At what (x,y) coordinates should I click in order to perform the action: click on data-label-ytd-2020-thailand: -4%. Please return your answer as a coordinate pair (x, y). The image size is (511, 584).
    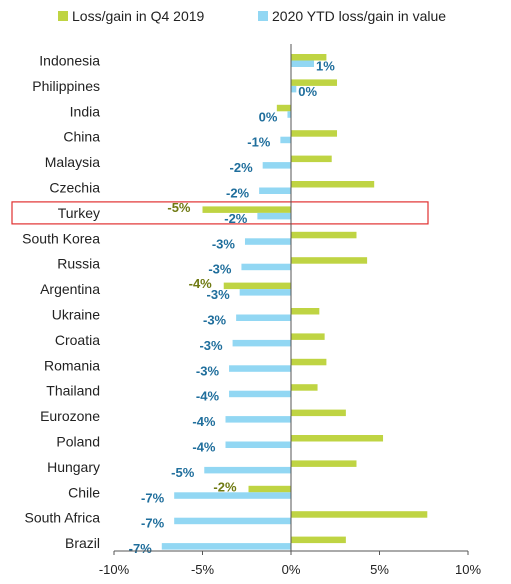
    Looking at the image, I should click on (208, 396).